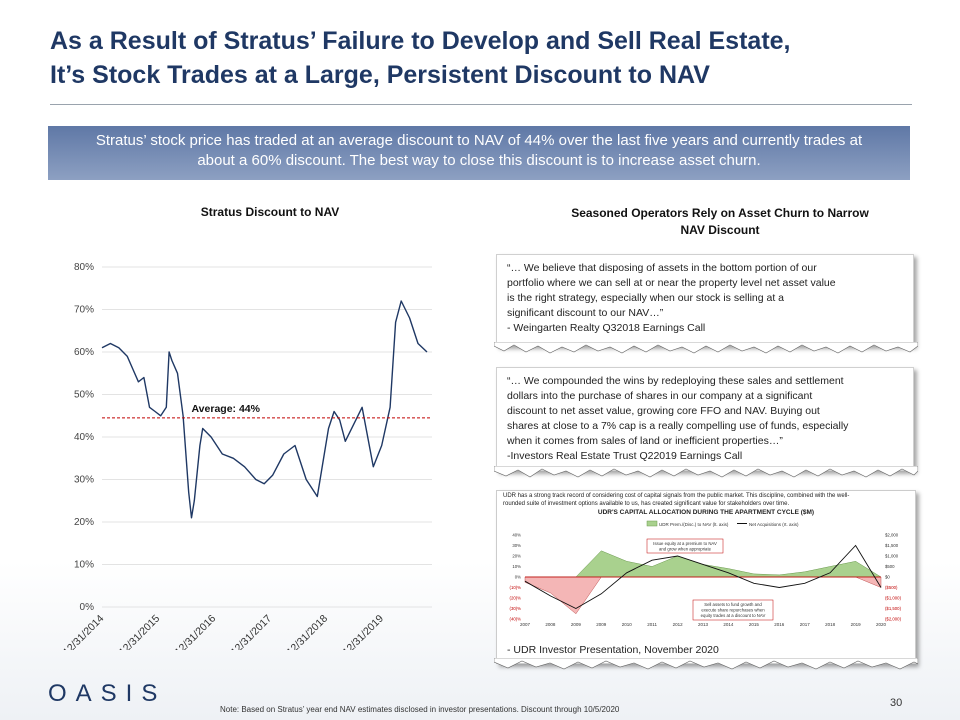  Describe the element at coordinates (779, 624) in the screenshot. I see `udr-x-tick-label: 2016` at that location.